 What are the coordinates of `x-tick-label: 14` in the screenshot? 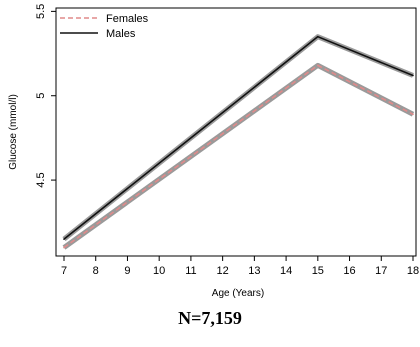 It's located at (286, 271).